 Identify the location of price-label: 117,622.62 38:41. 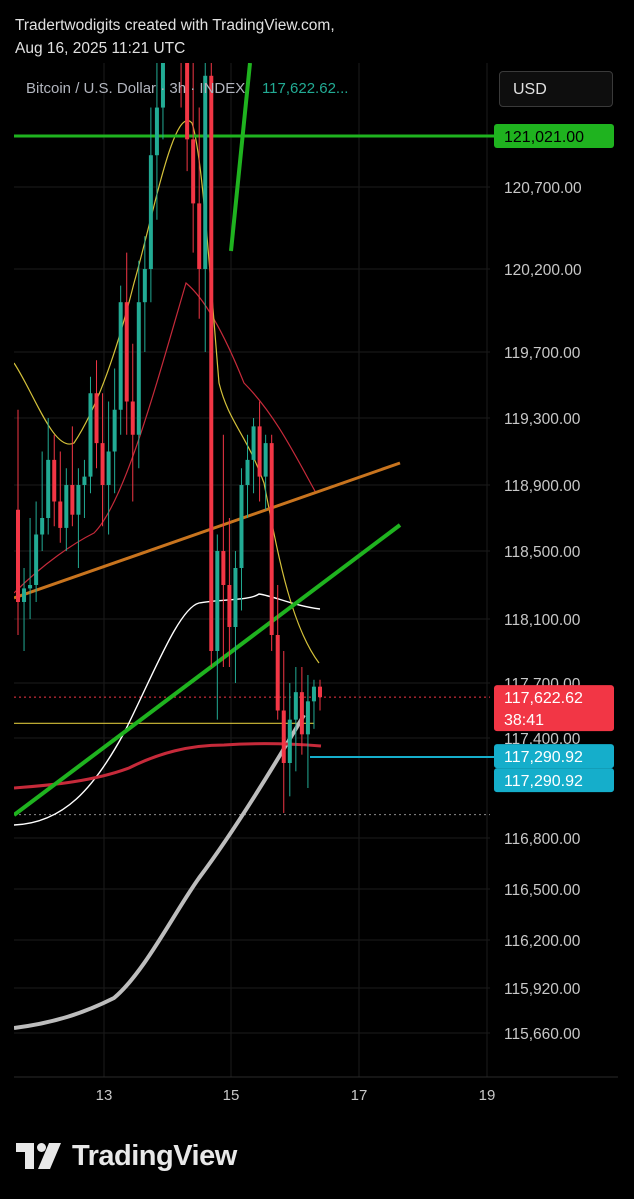
(554, 708).